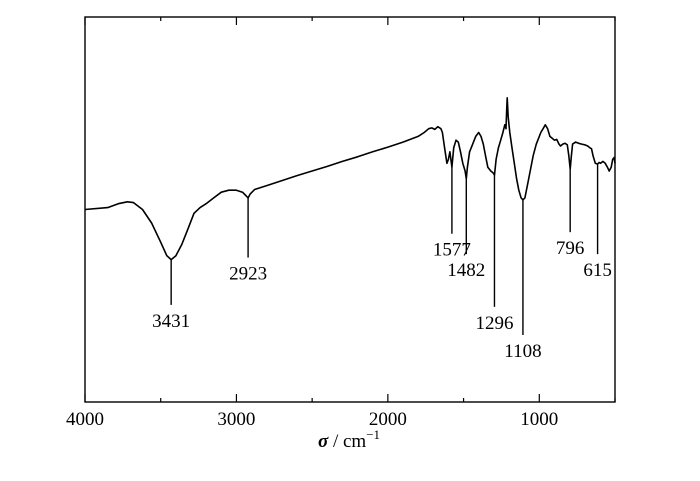 The width and height of the screenshot is (700, 481). Describe the element at coordinates (373, 434) in the screenshot. I see `x-axis-exponent: −1` at that location.